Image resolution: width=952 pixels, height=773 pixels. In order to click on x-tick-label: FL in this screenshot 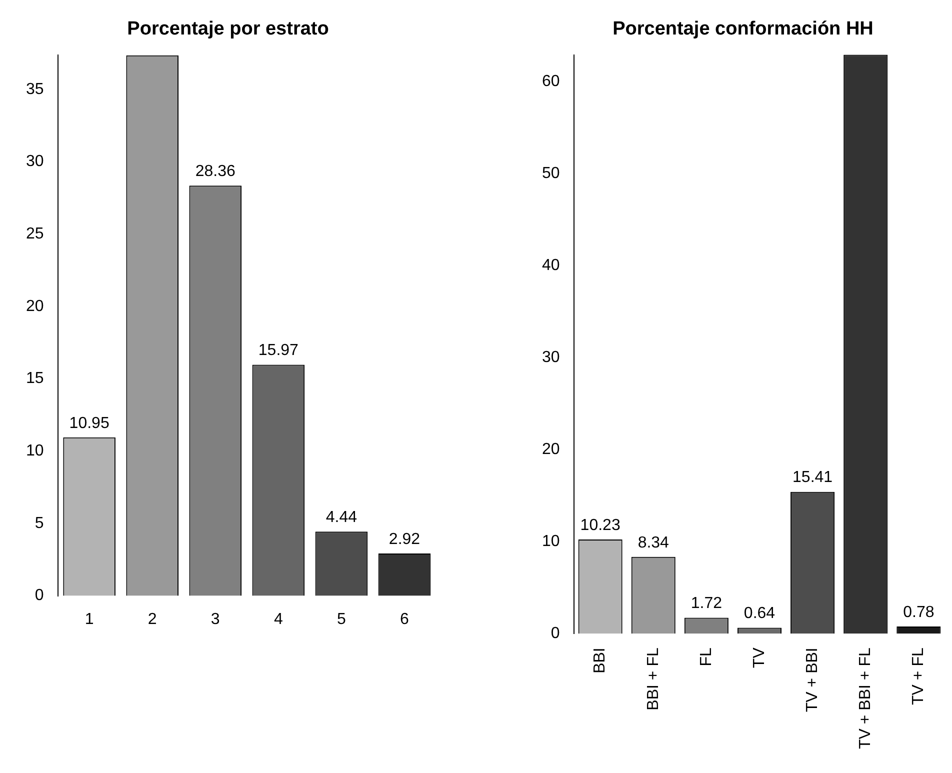, I will do `click(706, 657)`.